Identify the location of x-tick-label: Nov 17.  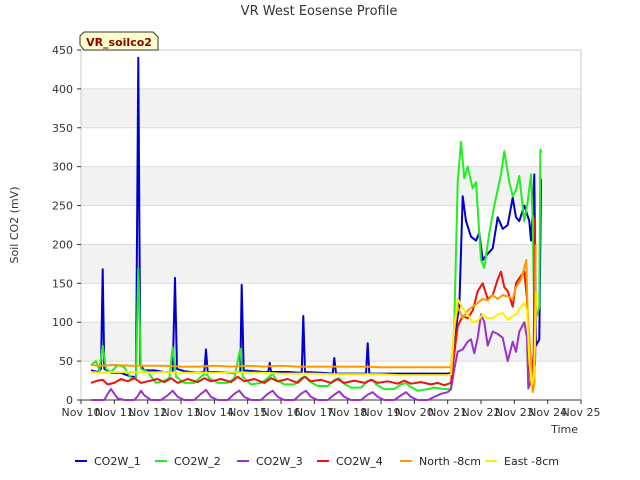
(314, 412).